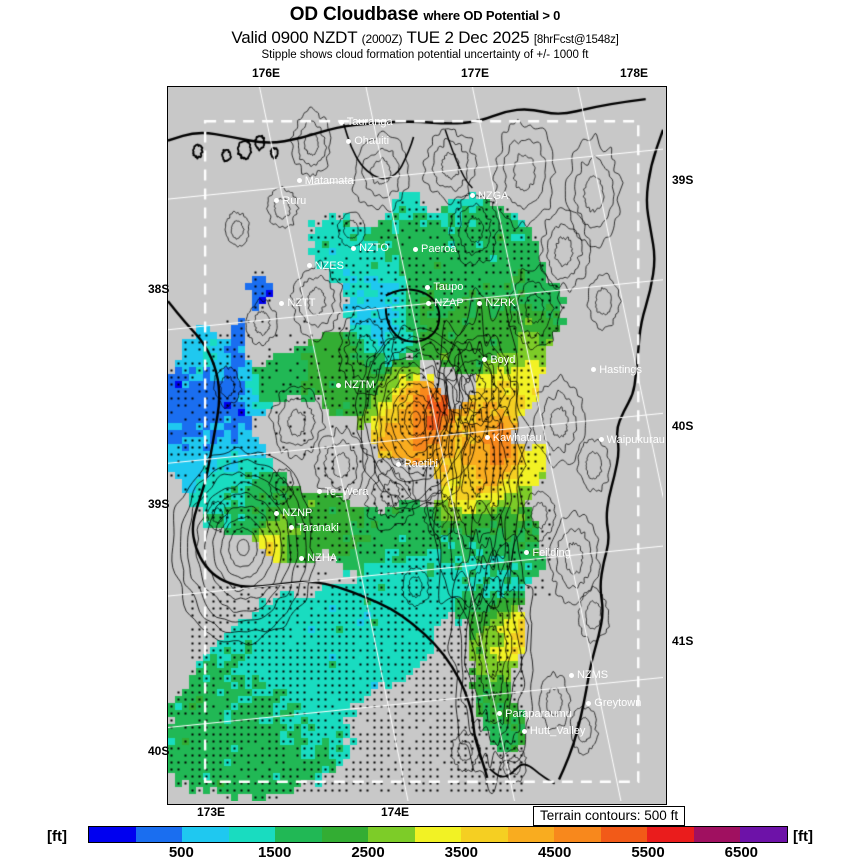 The height and width of the screenshot is (862, 850). Describe the element at coordinates (382, 39) in the screenshot. I see `valid-zulu-text: (2000Z)` at that location.